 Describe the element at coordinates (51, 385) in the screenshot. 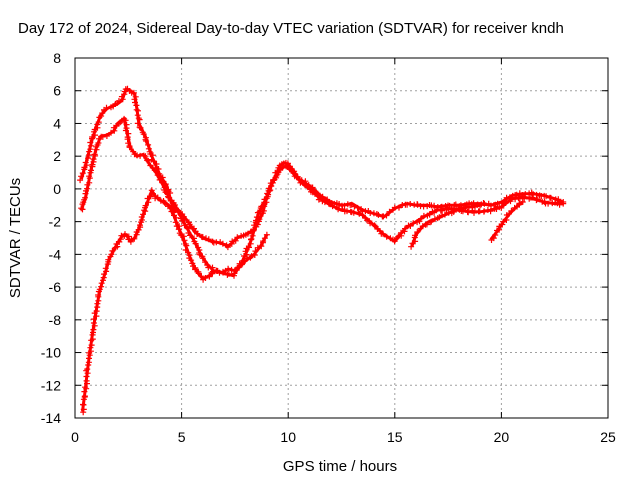

I see `y-tick-label: -12` at that location.